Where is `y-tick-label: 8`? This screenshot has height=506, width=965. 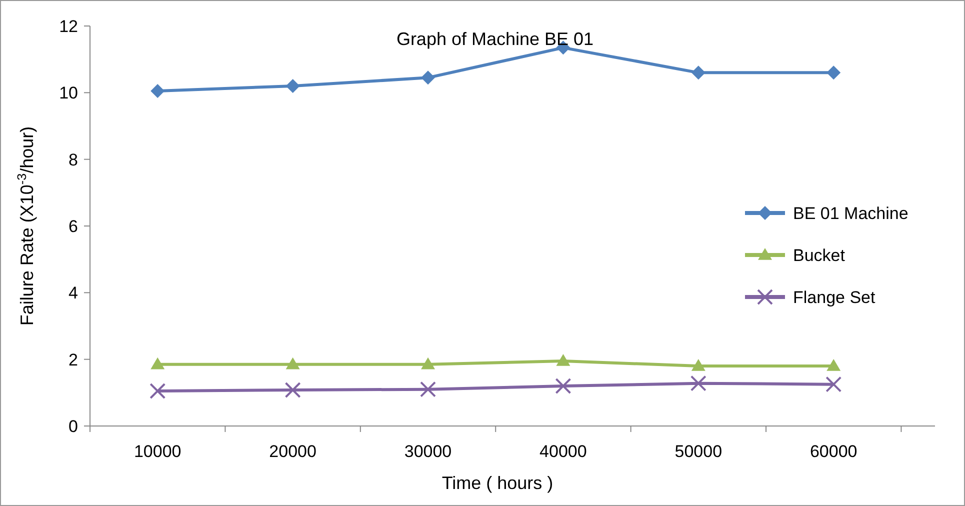 y-tick-label: 8 is located at coordinates (73, 160).